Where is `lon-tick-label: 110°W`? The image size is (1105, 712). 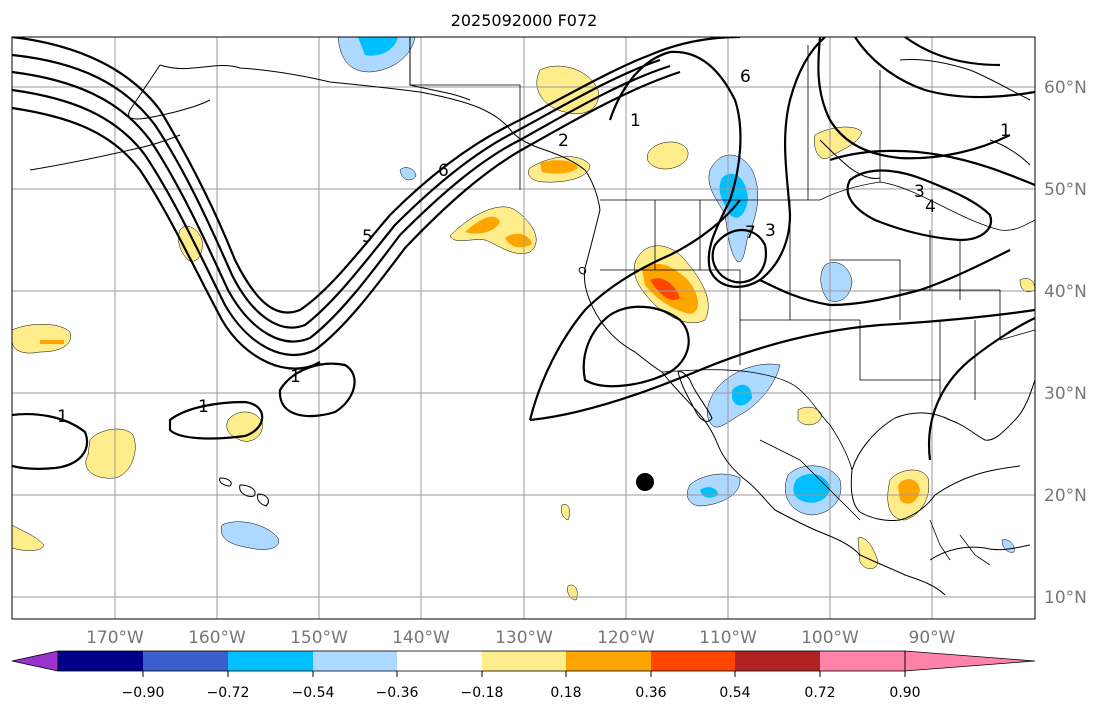 lon-tick-label: 110°W is located at coordinates (728, 638).